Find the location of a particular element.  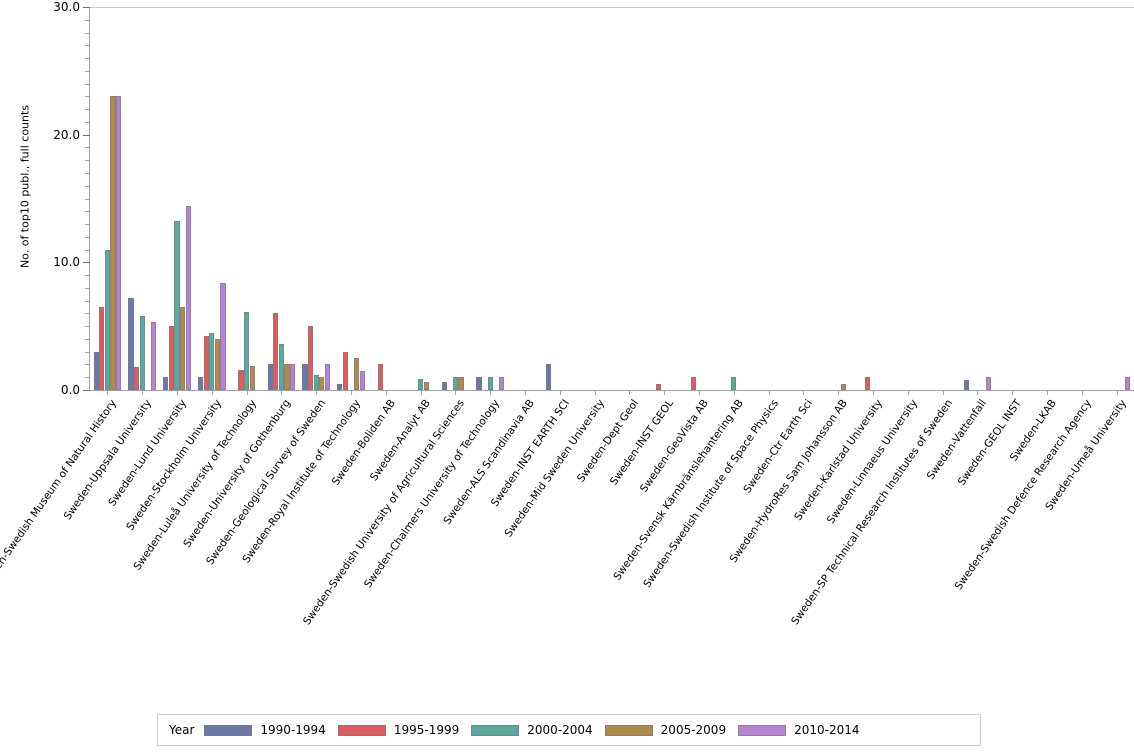

x-axis-label: Sweden-Boliden AB is located at coordinates (363, 442).